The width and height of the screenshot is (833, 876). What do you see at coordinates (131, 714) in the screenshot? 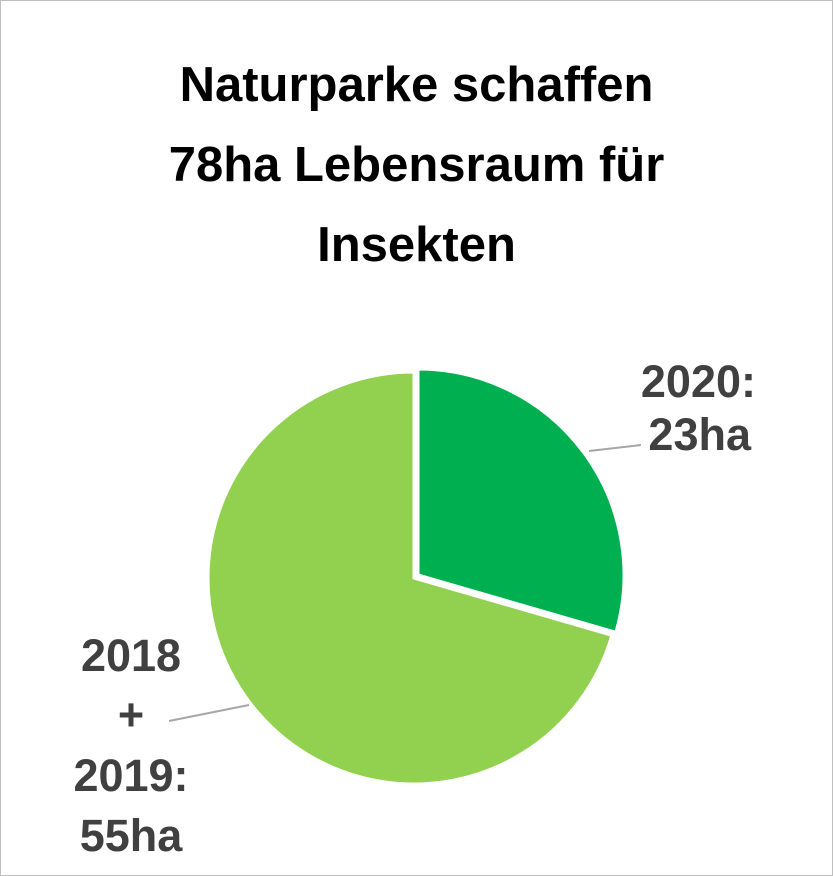
I see `data-label-2018-2019-line2: +` at bounding box center [131, 714].